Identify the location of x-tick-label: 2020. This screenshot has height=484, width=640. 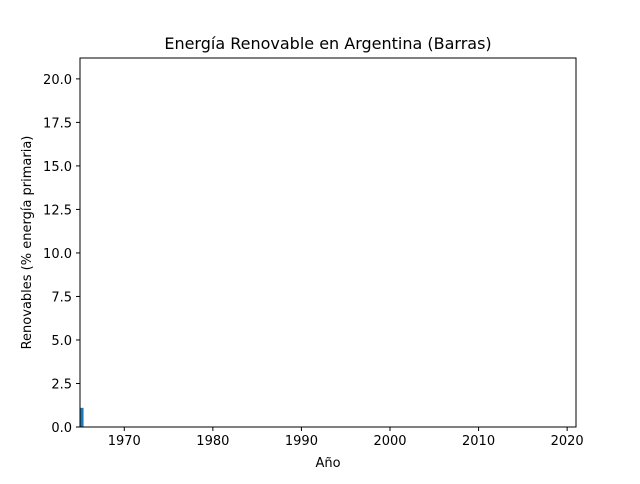
(567, 441).